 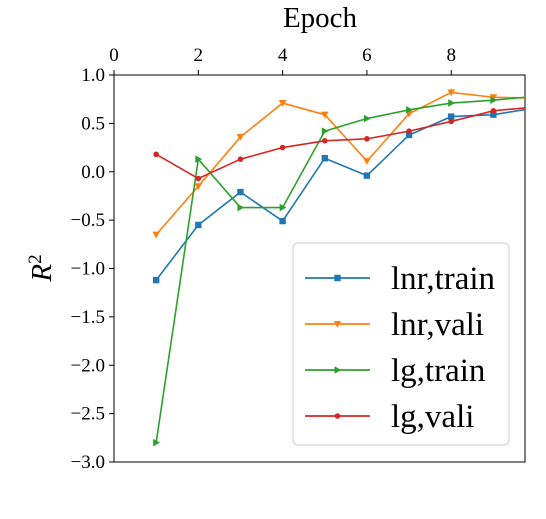 What do you see at coordinates (35, 259) in the screenshot?
I see `y-axis-title-superscript: 2` at bounding box center [35, 259].